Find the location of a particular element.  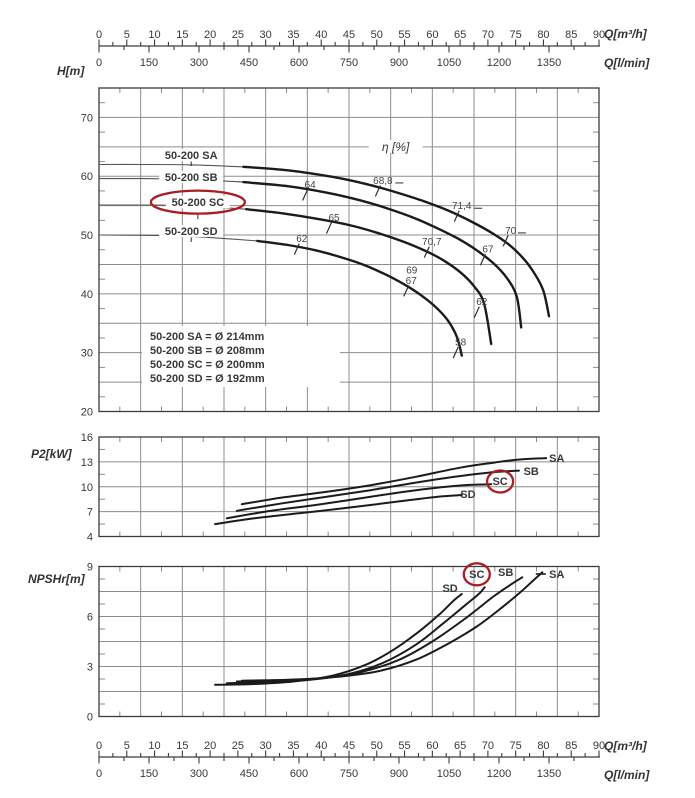

head-axis-tick: 60 is located at coordinates (87, 177).